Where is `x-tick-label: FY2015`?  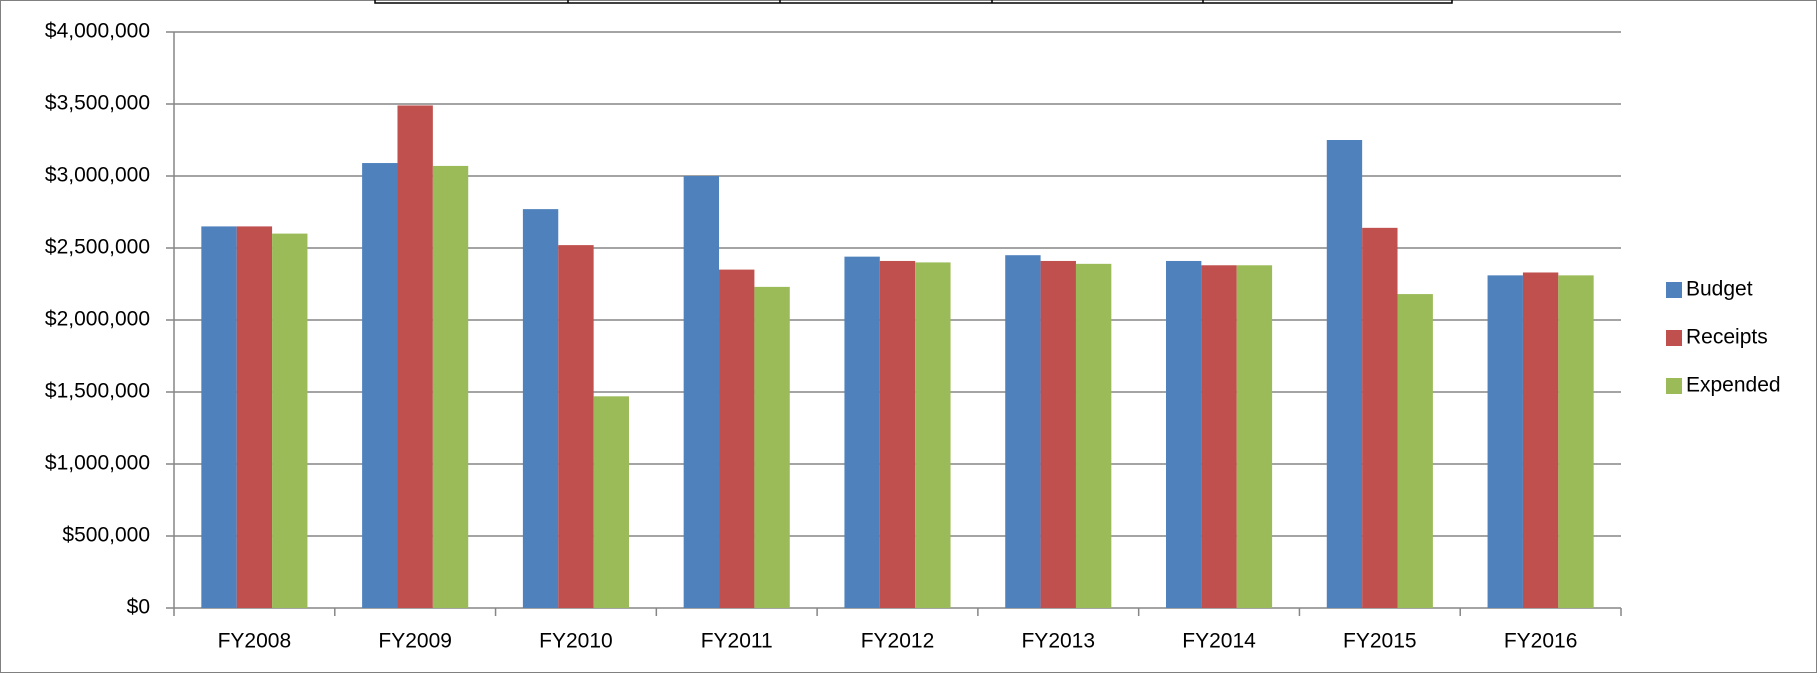
x-tick-label: FY2015 is located at coordinates (1380, 641).